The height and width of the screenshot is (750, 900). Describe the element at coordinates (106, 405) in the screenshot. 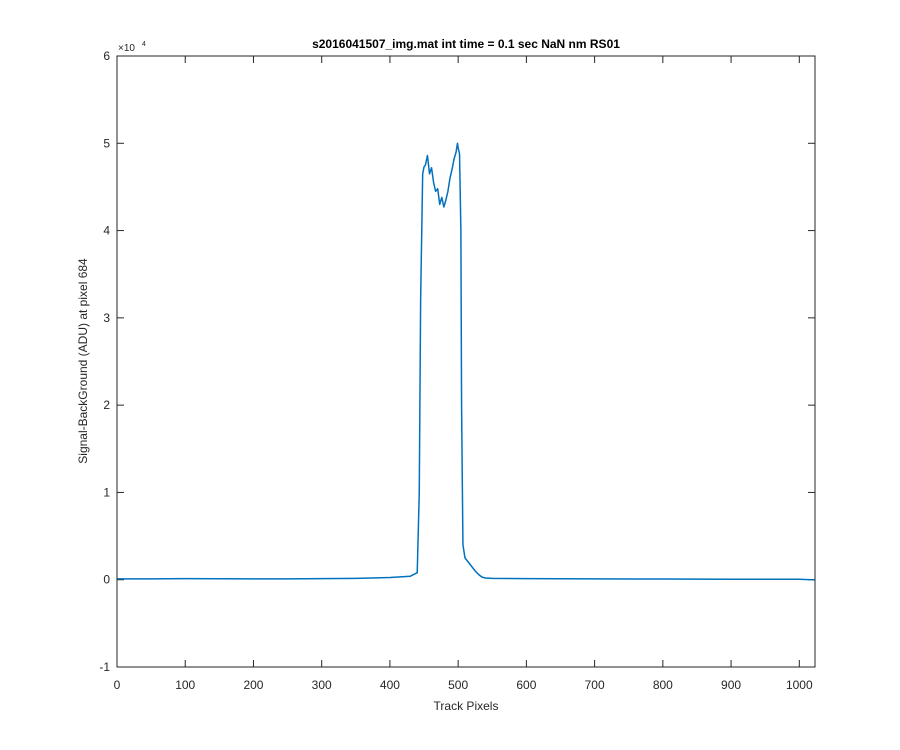

I see `y-tick-label: 2` at that location.